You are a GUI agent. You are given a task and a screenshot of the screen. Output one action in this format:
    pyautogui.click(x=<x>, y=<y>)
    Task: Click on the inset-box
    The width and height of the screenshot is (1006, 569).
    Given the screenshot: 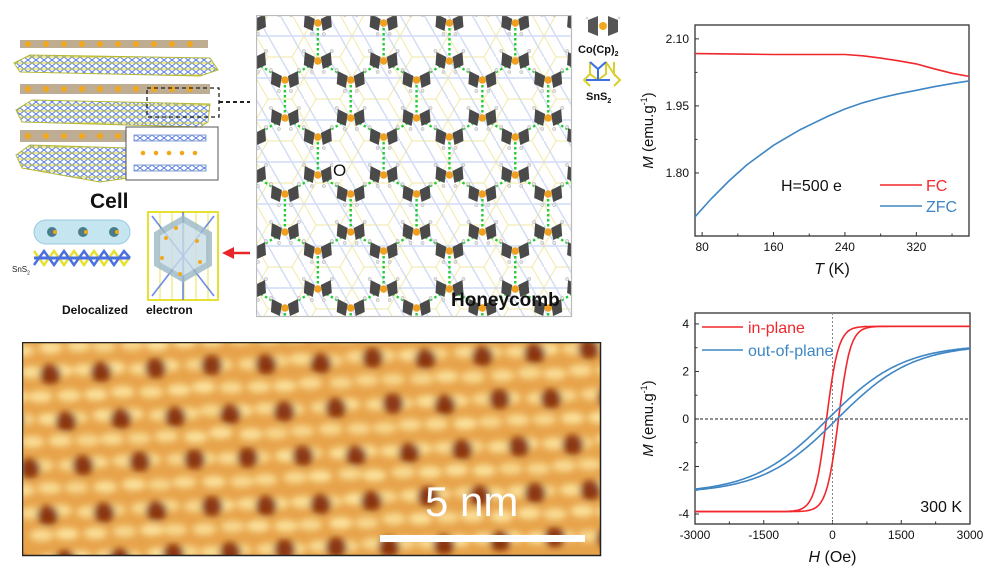 What is the action you would take?
    pyautogui.click(x=172, y=153)
    